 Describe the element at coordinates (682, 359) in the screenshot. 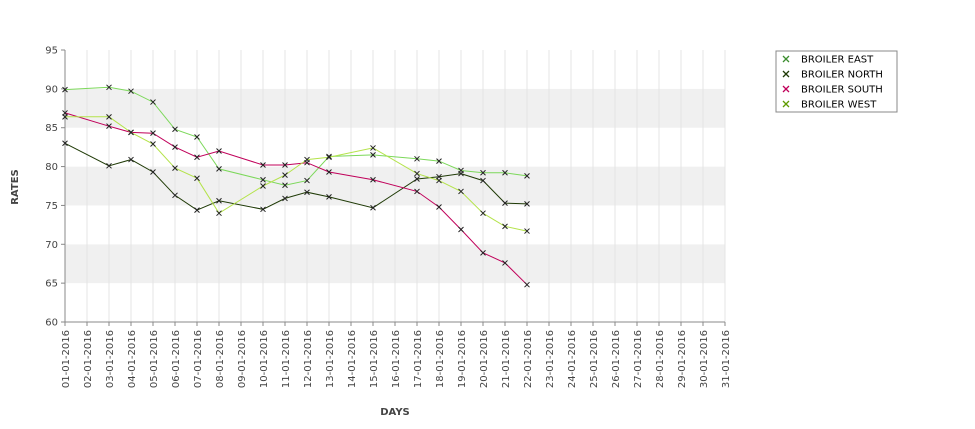

I see `x-tick-label: 29-01-2016` at that location.